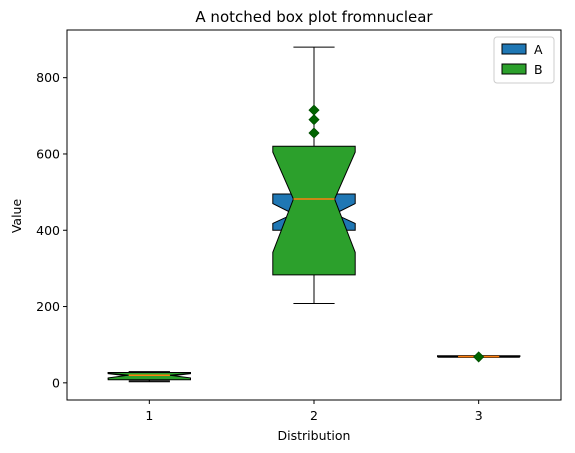 The height and width of the screenshot is (453, 575). I want to click on x-axis-label: Distribution, so click(314, 435).